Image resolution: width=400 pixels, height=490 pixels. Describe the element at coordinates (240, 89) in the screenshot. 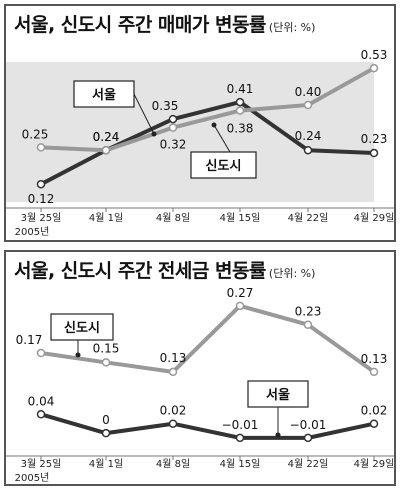

I see `data-label: 0.41` at that location.